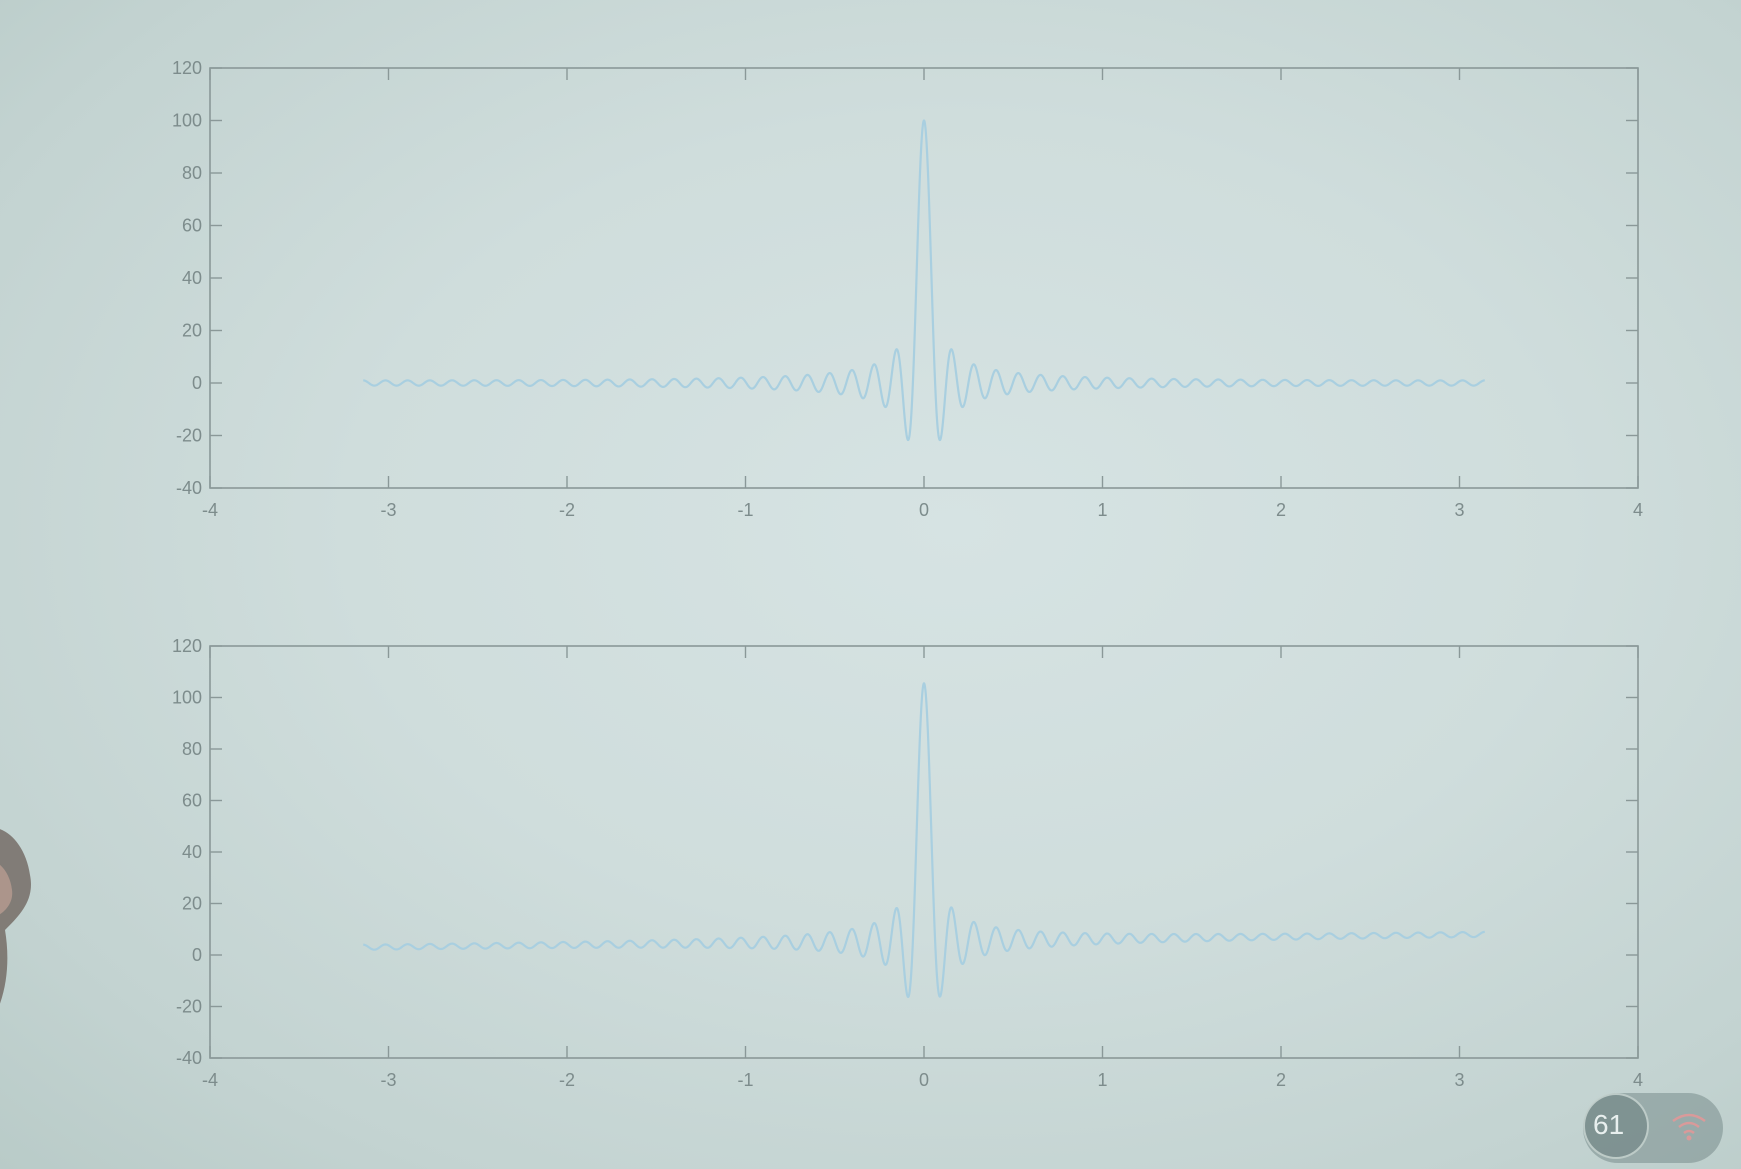 The height and width of the screenshot is (1169, 1741). I want to click on wifi-icon, so click(1689, 1127).